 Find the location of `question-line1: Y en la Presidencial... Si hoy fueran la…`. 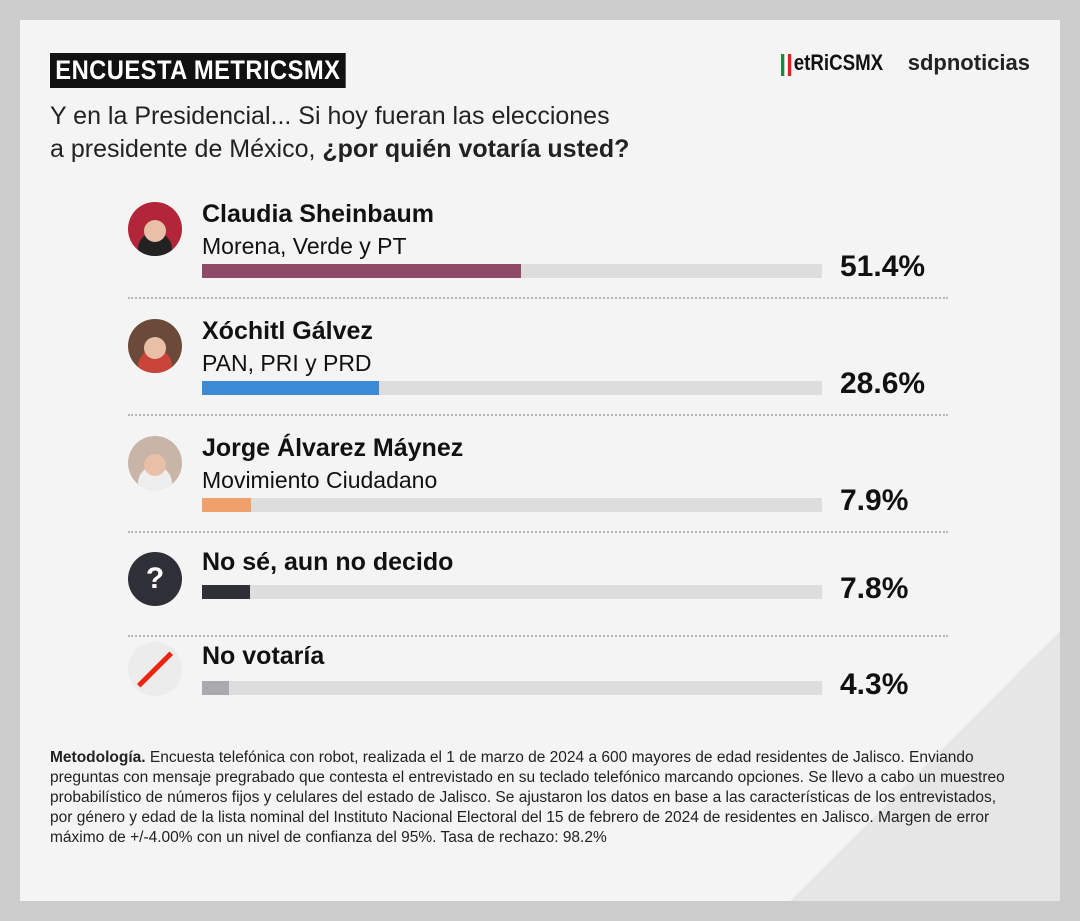

question-line1: Y en la Presidencial... Si hoy fueran la… is located at coordinates (330, 116).